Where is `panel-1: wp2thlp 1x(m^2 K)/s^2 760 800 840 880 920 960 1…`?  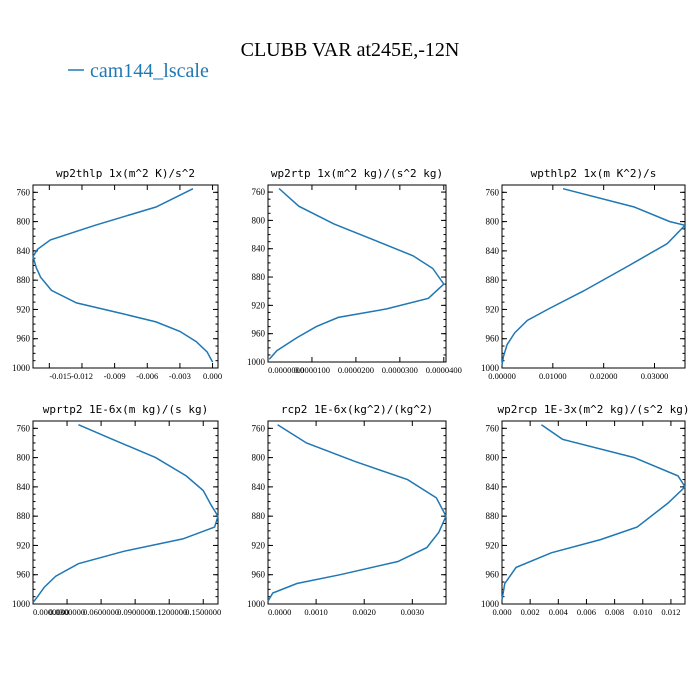 panel-1: wp2thlp 1x(m^2 K)/s^2 760 800 840 880 920 960 1… is located at coordinates (117, 274).